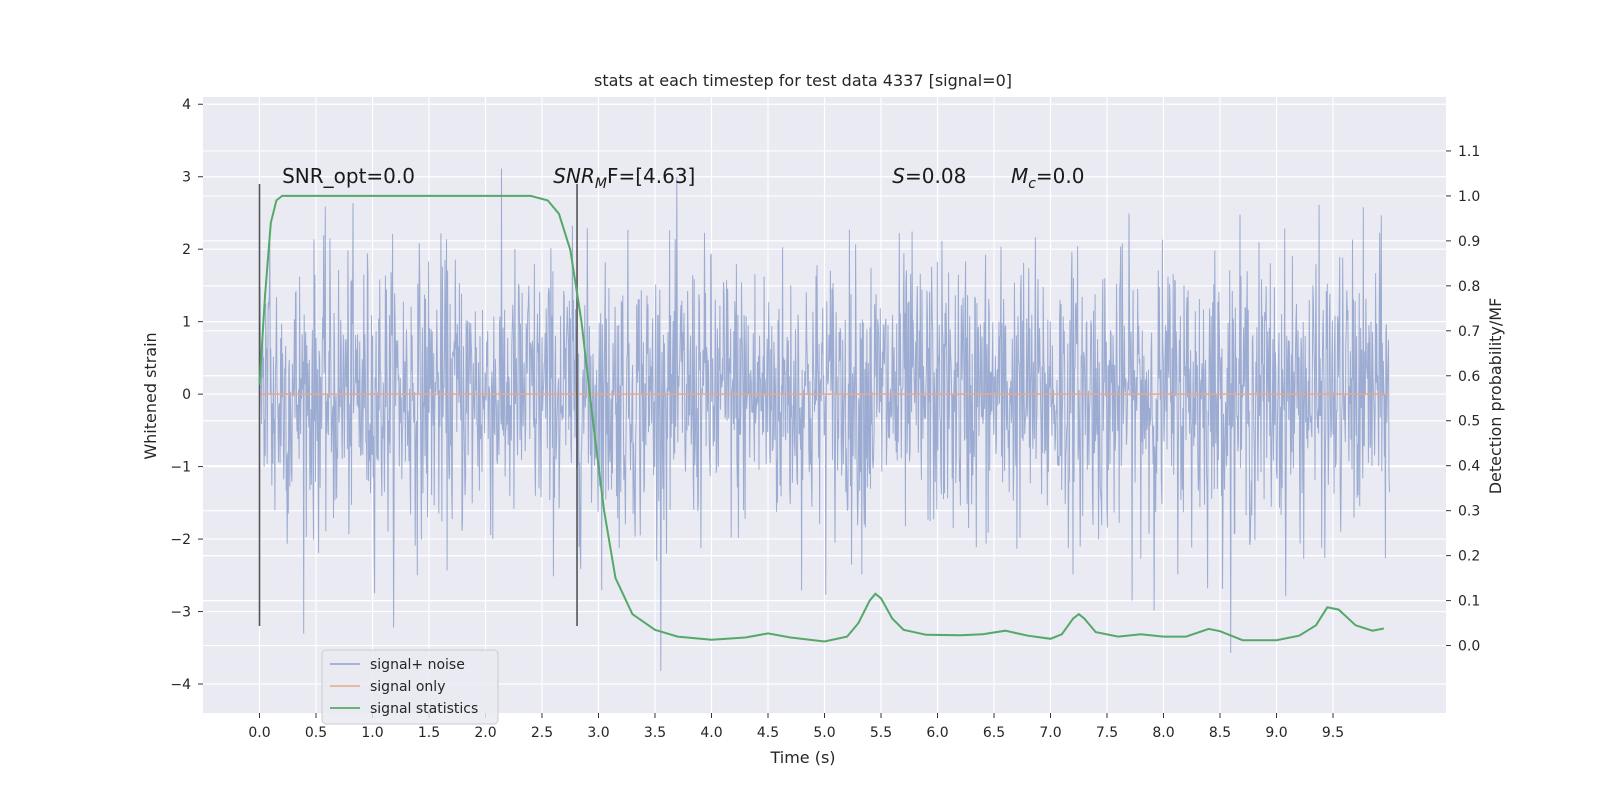 The image size is (1600, 800). I want to click on y-tick-label: 1, so click(186, 323).